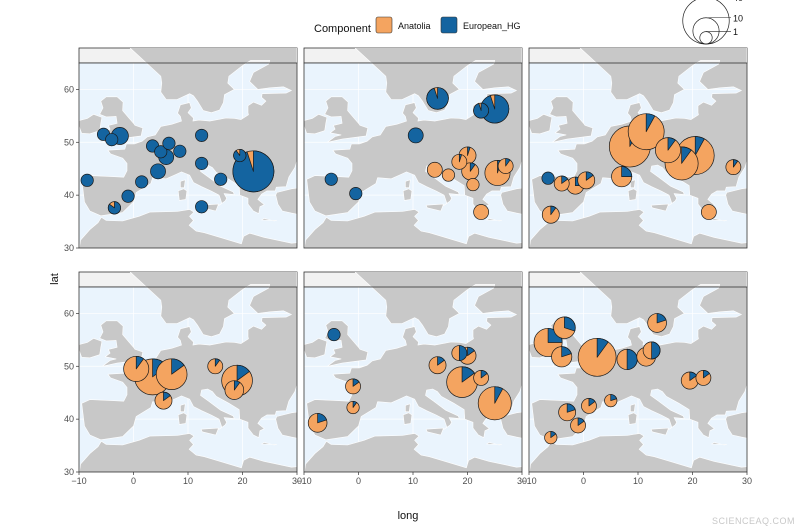  I want to click on panel-border, so click(413, 155).